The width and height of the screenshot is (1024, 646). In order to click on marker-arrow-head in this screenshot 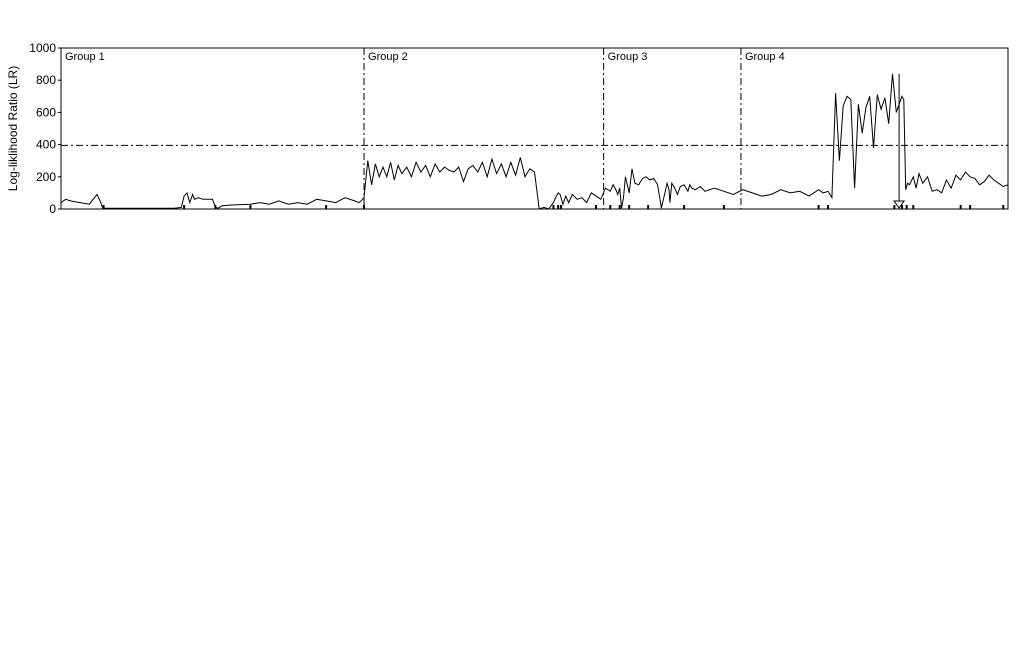, I will do `click(899, 204)`.